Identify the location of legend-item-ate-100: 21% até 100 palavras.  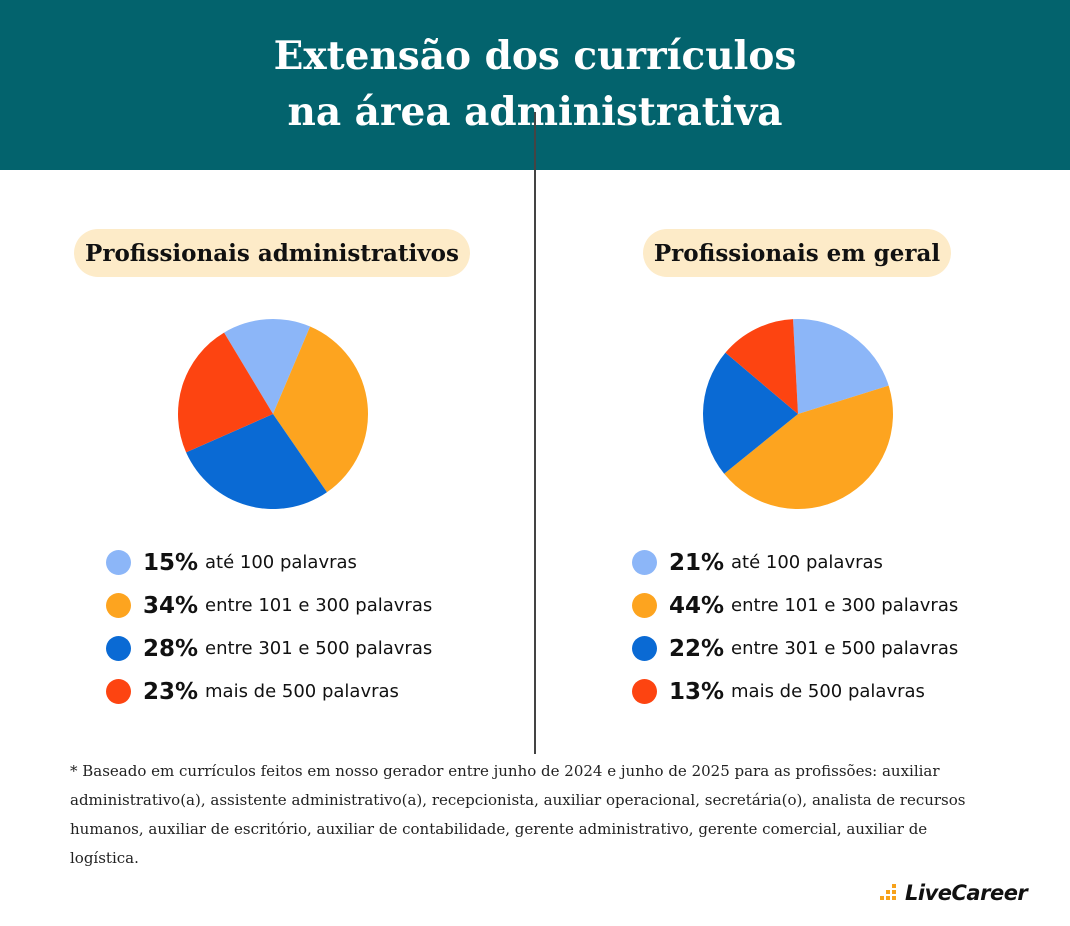
(795, 562).